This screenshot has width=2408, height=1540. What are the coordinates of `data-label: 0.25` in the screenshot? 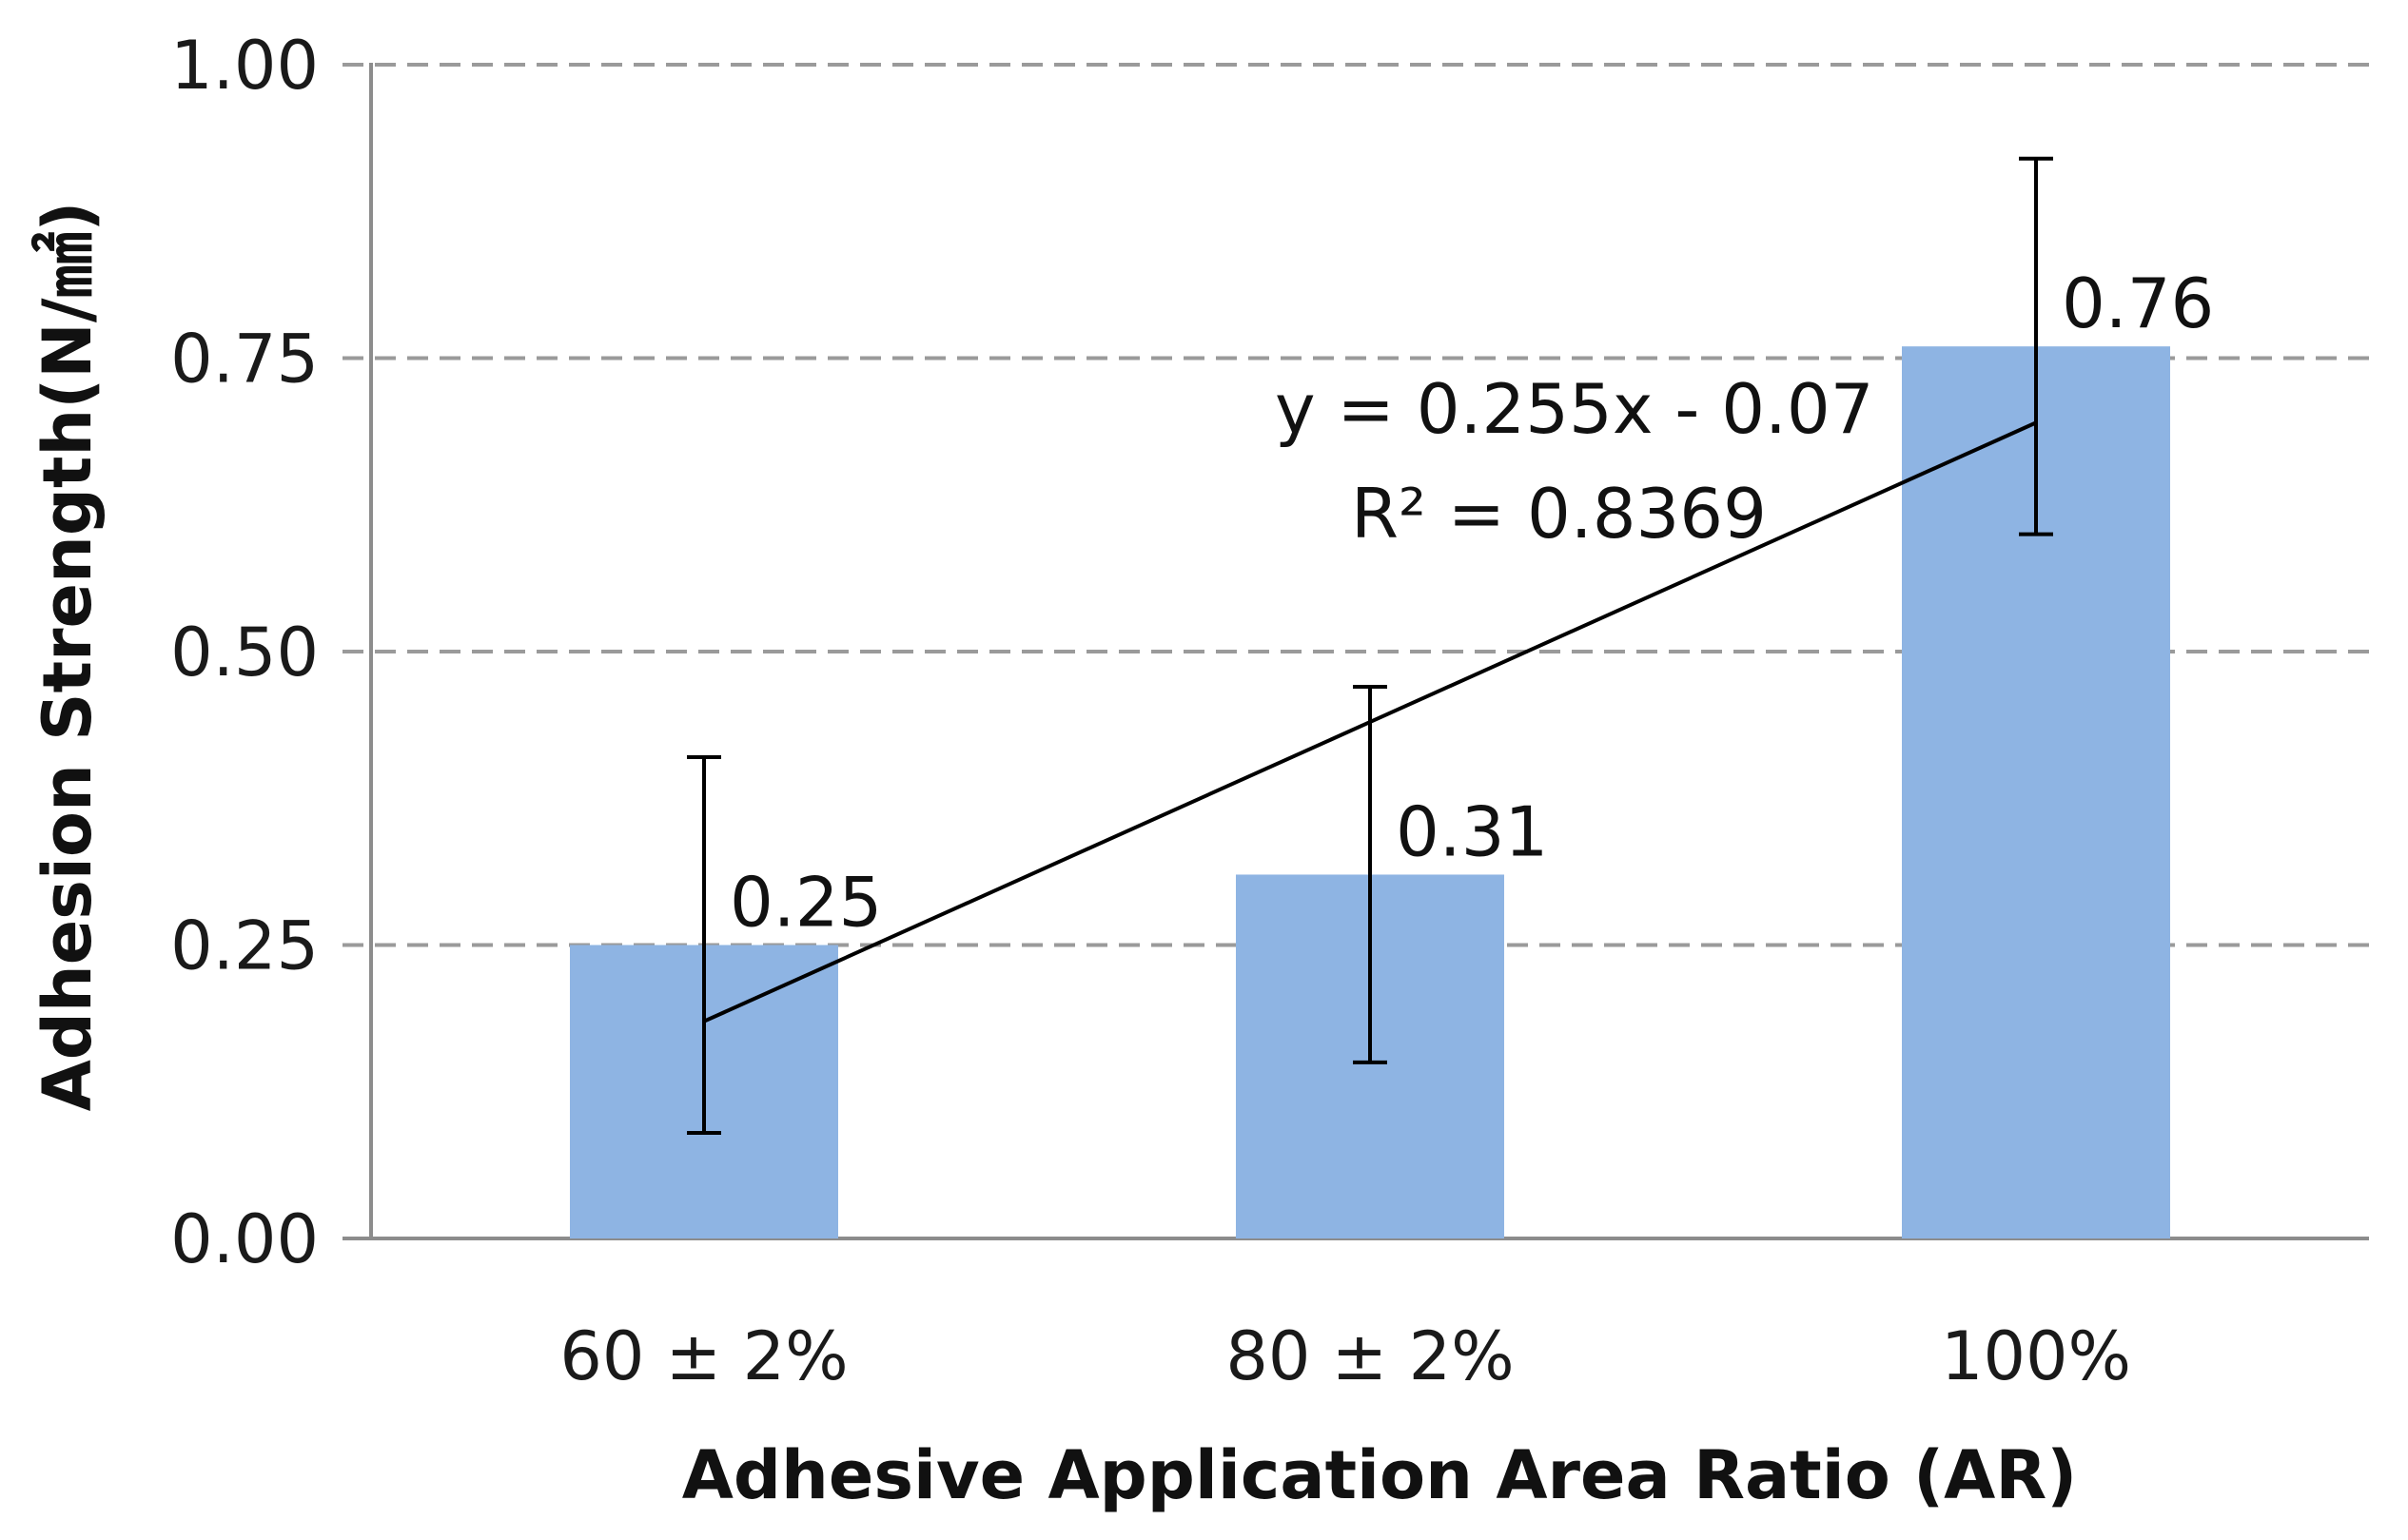 It's located at (806, 903).